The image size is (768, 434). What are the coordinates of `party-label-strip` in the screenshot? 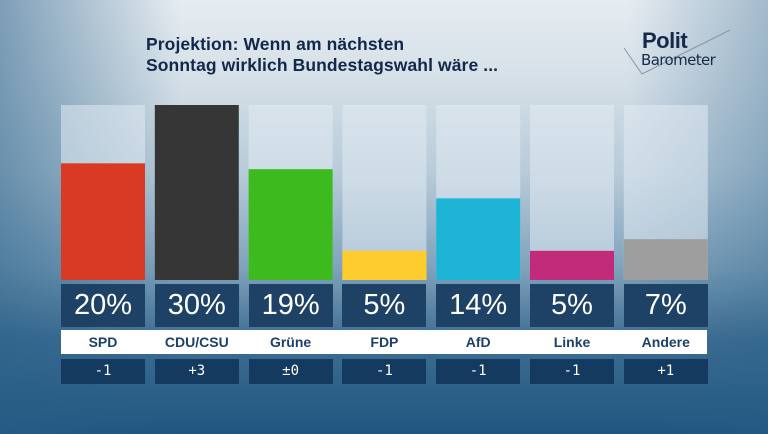 It's located at (384, 342).